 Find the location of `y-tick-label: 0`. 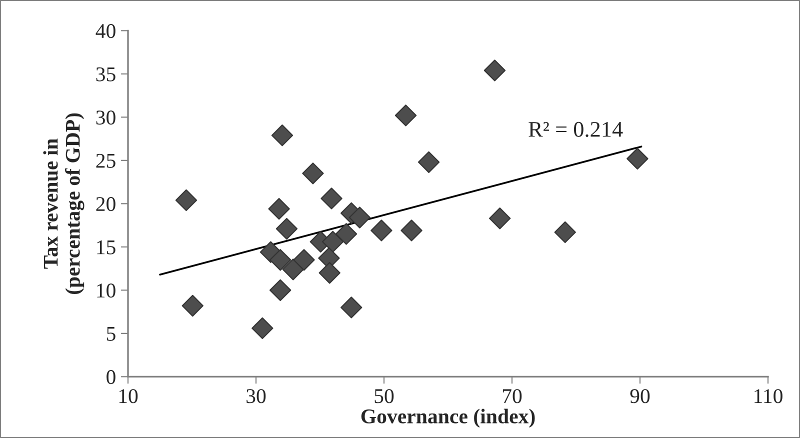

y-tick-label: 0 is located at coordinates (111, 377).